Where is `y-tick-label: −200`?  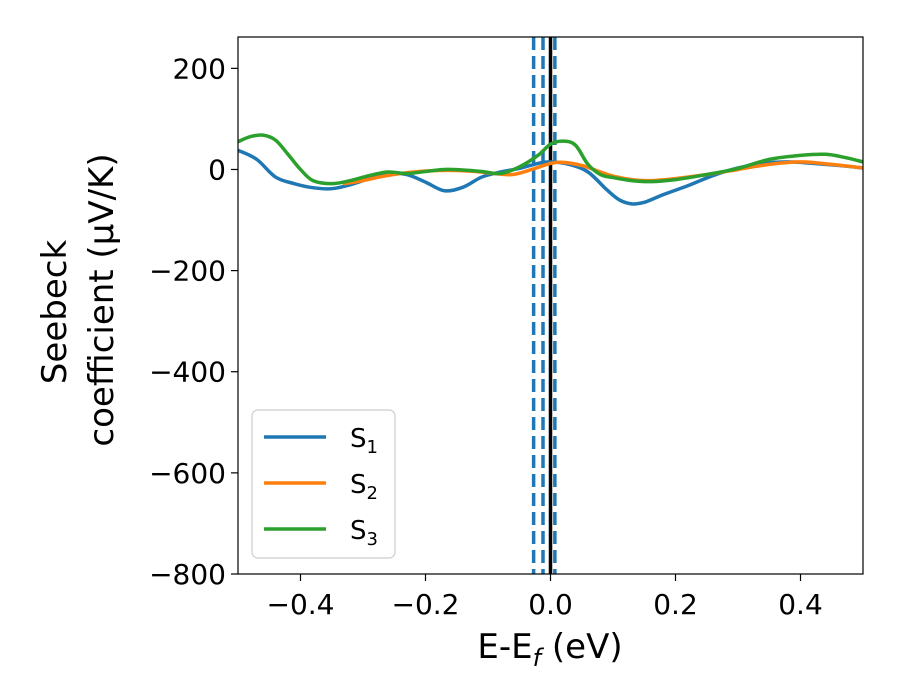 y-tick-label: −200 is located at coordinates (187, 271).